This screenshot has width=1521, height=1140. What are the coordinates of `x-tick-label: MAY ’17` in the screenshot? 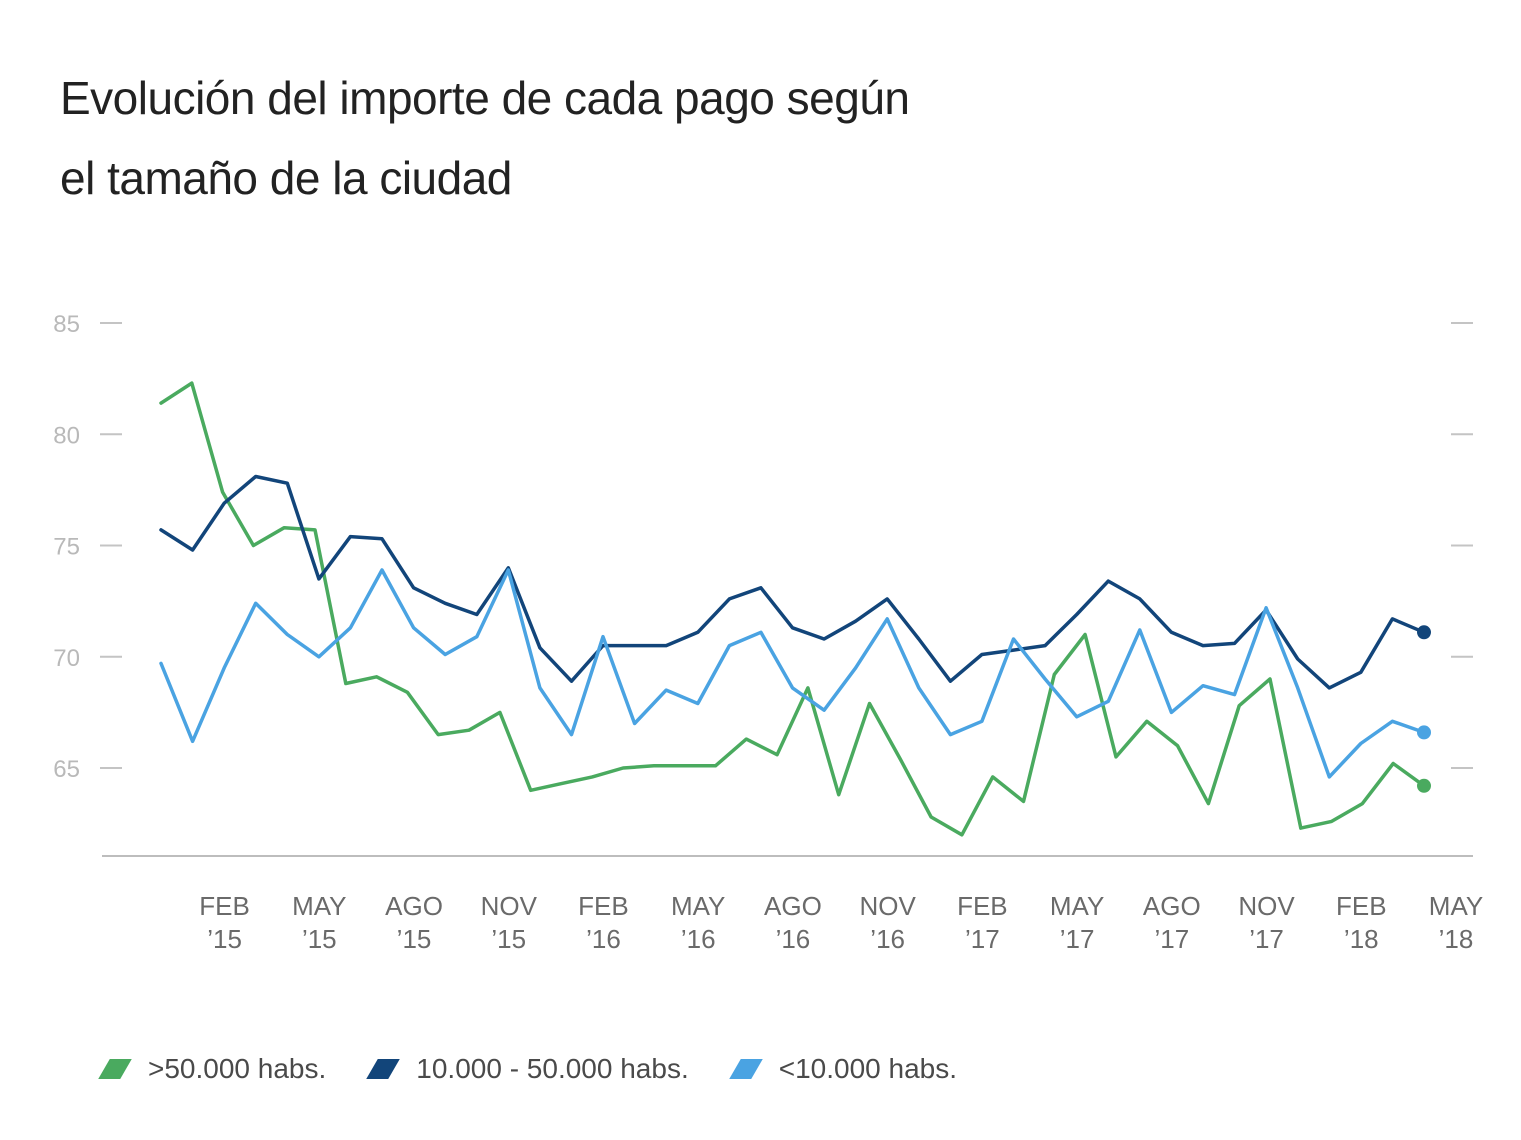 It's located at (1077, 922).